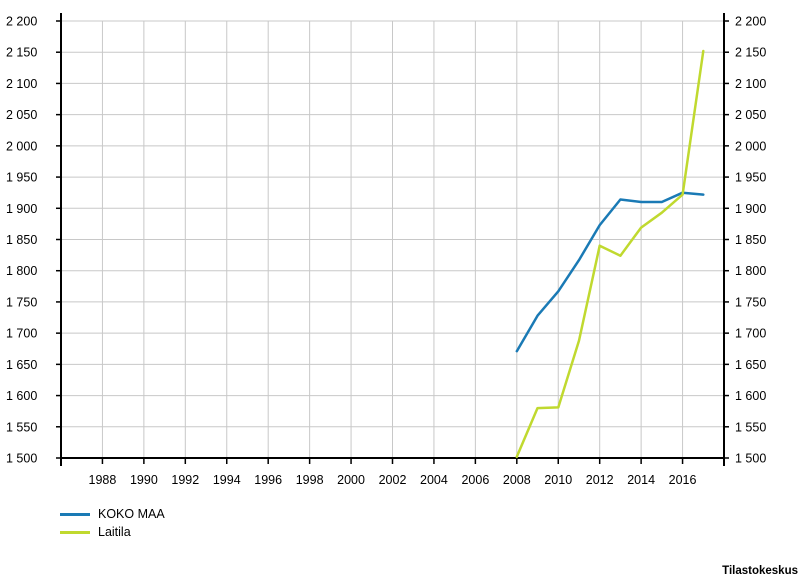  What do you see at coordinates (610, 272) in the screenshot?
I see `series-line-koko-maa` at bounding box center [610, 272].